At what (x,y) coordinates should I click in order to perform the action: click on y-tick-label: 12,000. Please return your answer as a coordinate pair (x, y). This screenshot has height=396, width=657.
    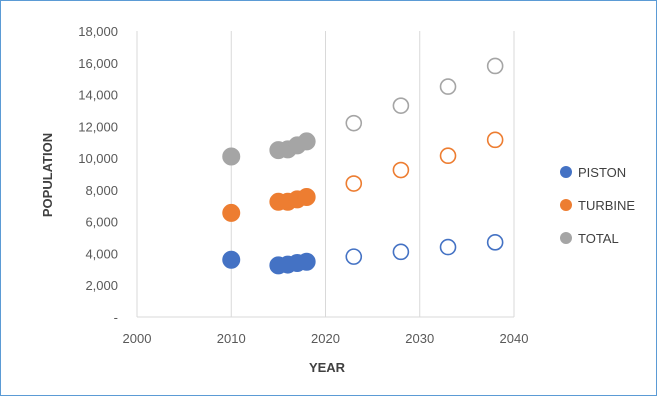
    Looking at the image, I should click on (98, 126).